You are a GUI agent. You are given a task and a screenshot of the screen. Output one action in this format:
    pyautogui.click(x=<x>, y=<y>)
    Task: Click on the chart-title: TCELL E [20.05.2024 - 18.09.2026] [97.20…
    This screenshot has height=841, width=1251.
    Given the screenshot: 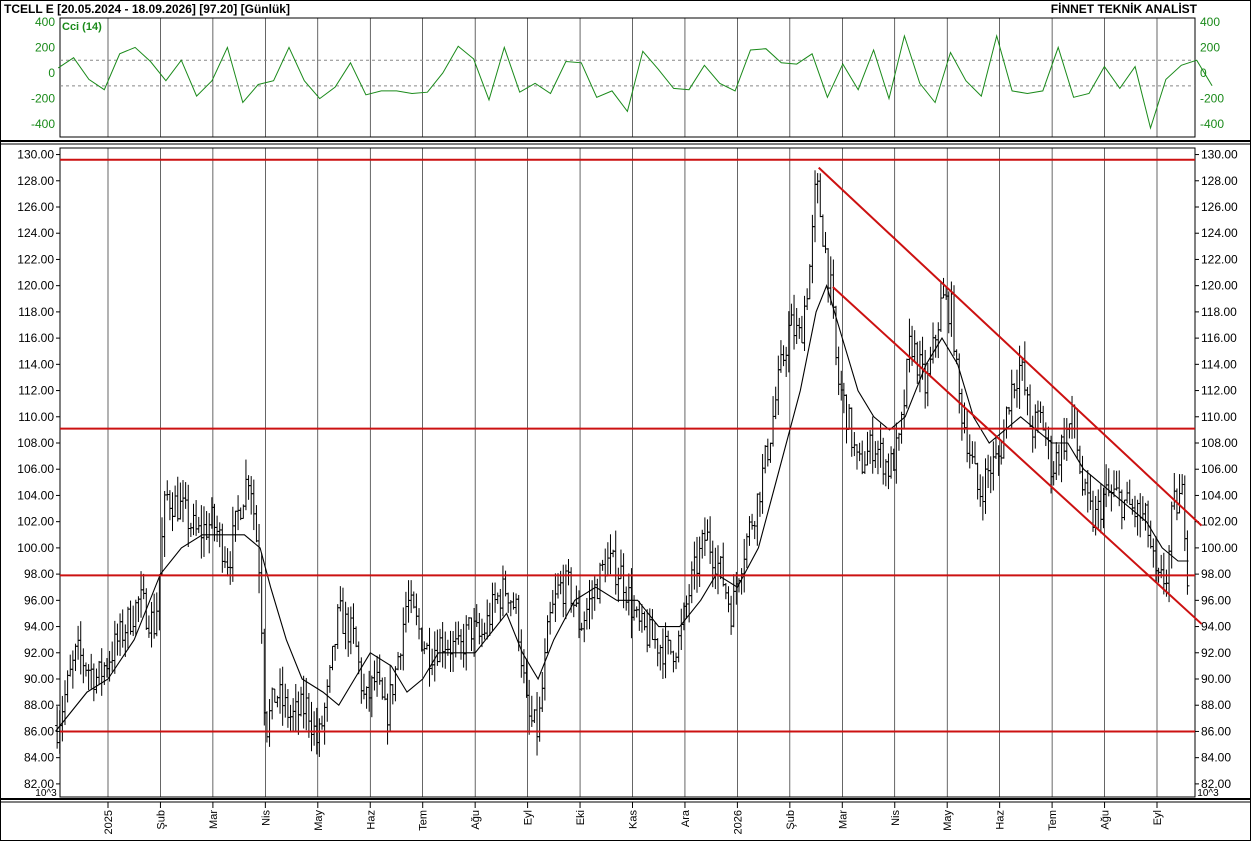 What is the action you would take?
    pyautogui.click(x=147, y=9)
    